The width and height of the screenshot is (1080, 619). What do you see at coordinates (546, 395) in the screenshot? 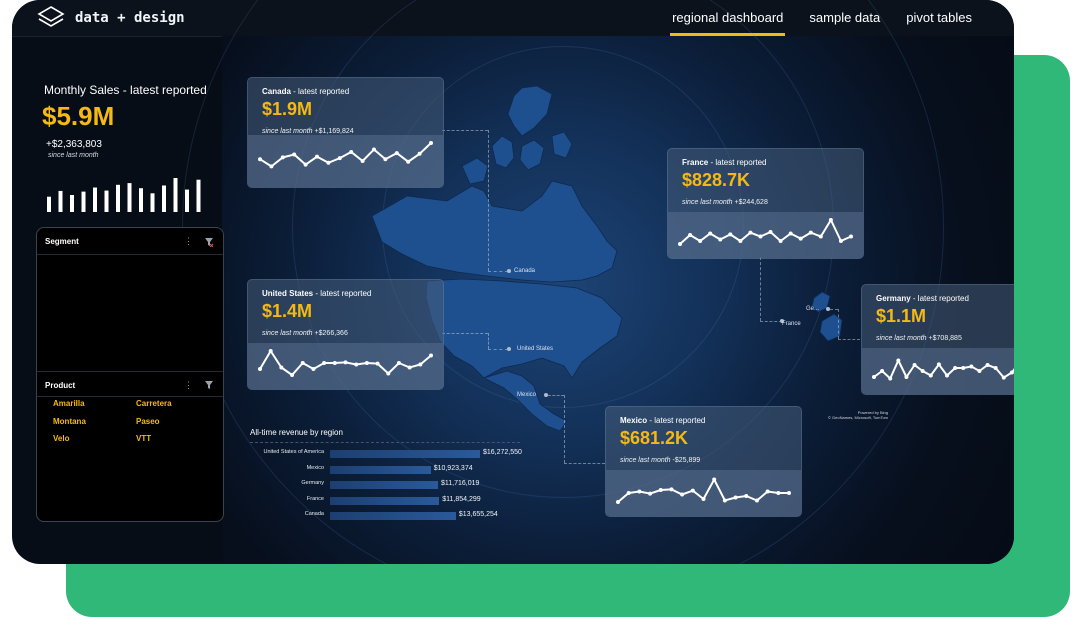
I see `mexico-marker` at bounding box center [546, 395].